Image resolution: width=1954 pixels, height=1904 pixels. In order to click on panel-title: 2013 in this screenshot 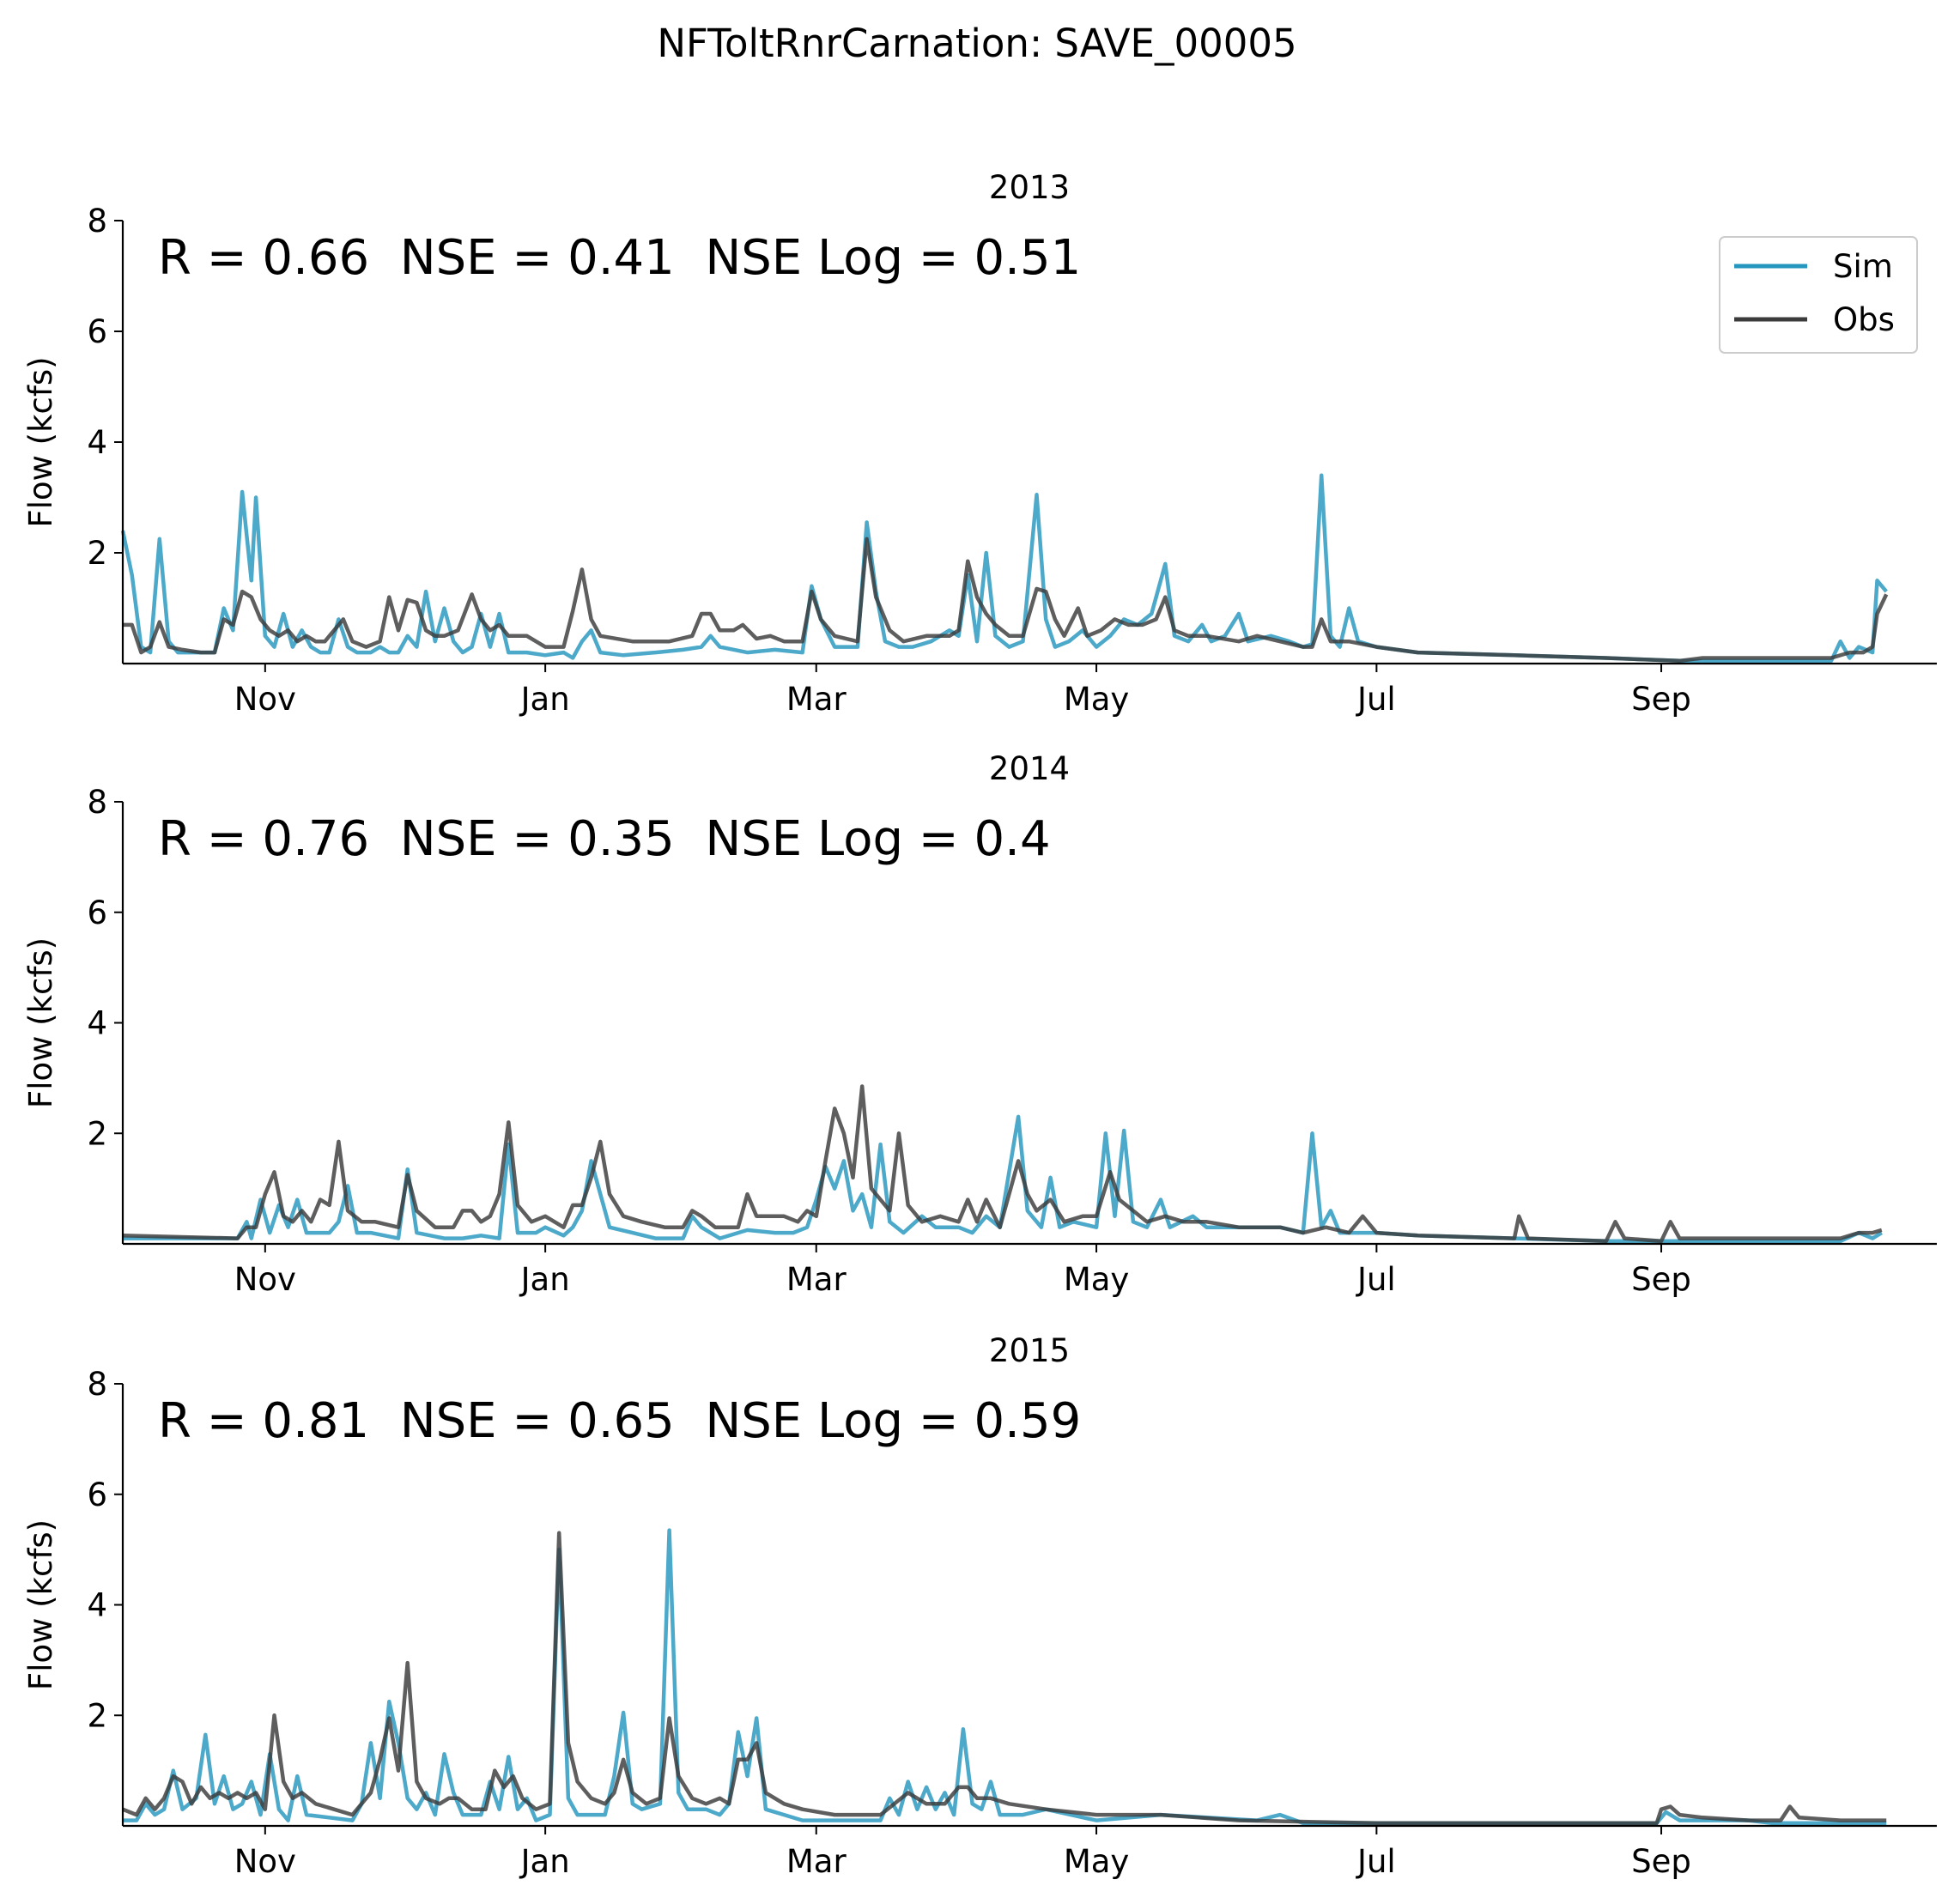, I will do `click(1029, 188)`.